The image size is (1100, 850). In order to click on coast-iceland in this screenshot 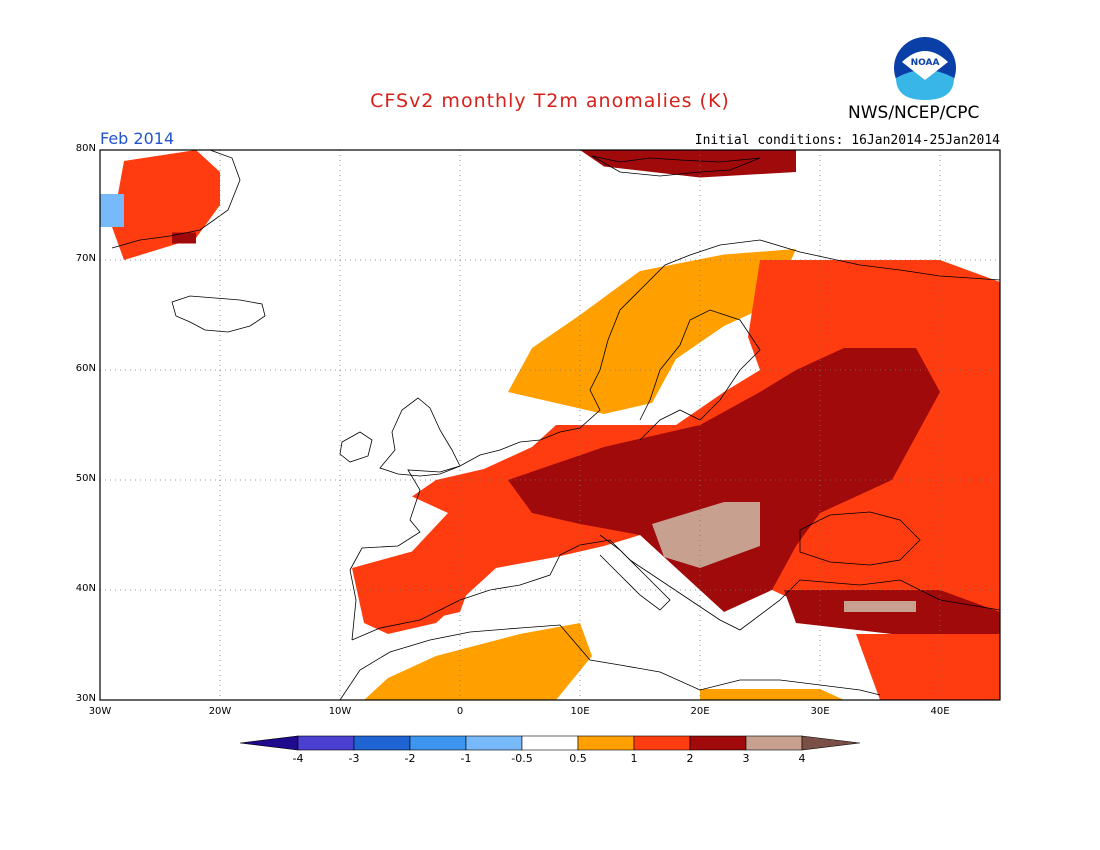, I will do `click(218, 314)`.